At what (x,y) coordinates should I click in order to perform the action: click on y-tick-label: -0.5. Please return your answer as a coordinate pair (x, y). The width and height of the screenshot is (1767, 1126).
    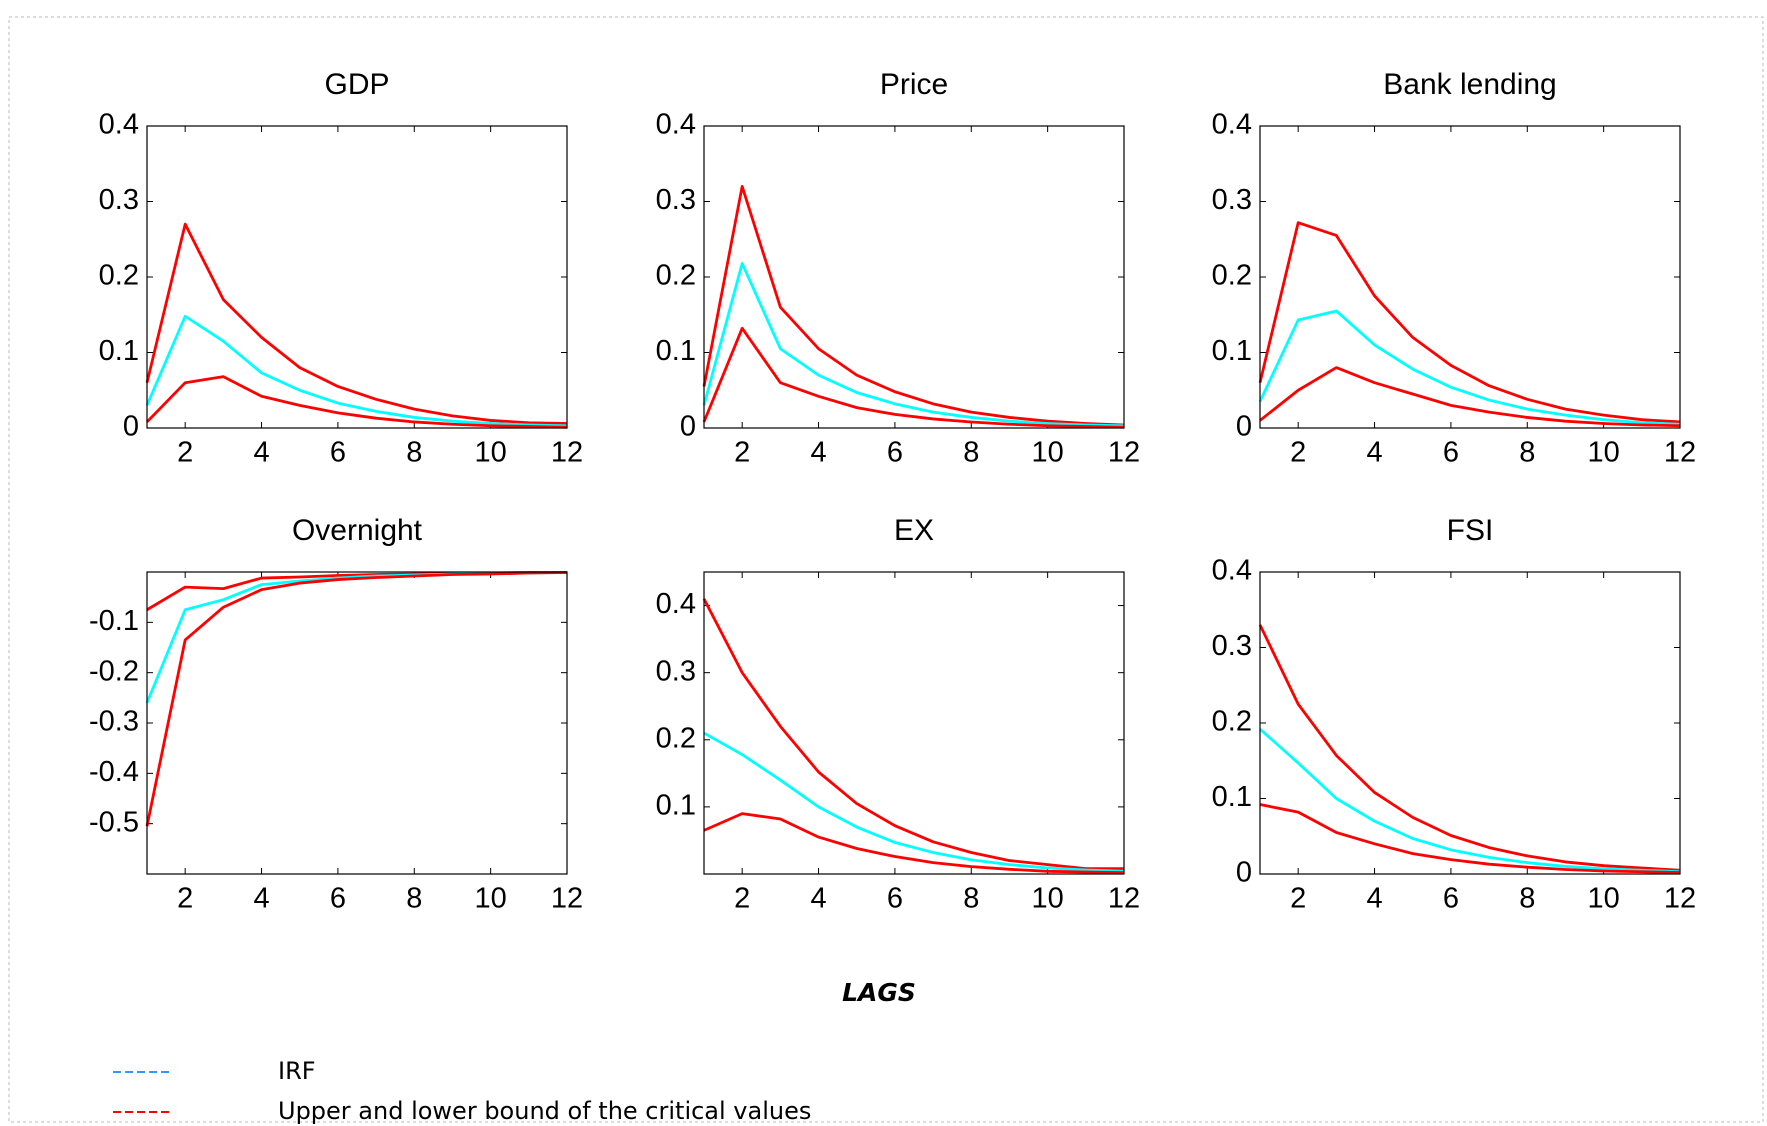
    Looking at the image, I should click on (114, 822).